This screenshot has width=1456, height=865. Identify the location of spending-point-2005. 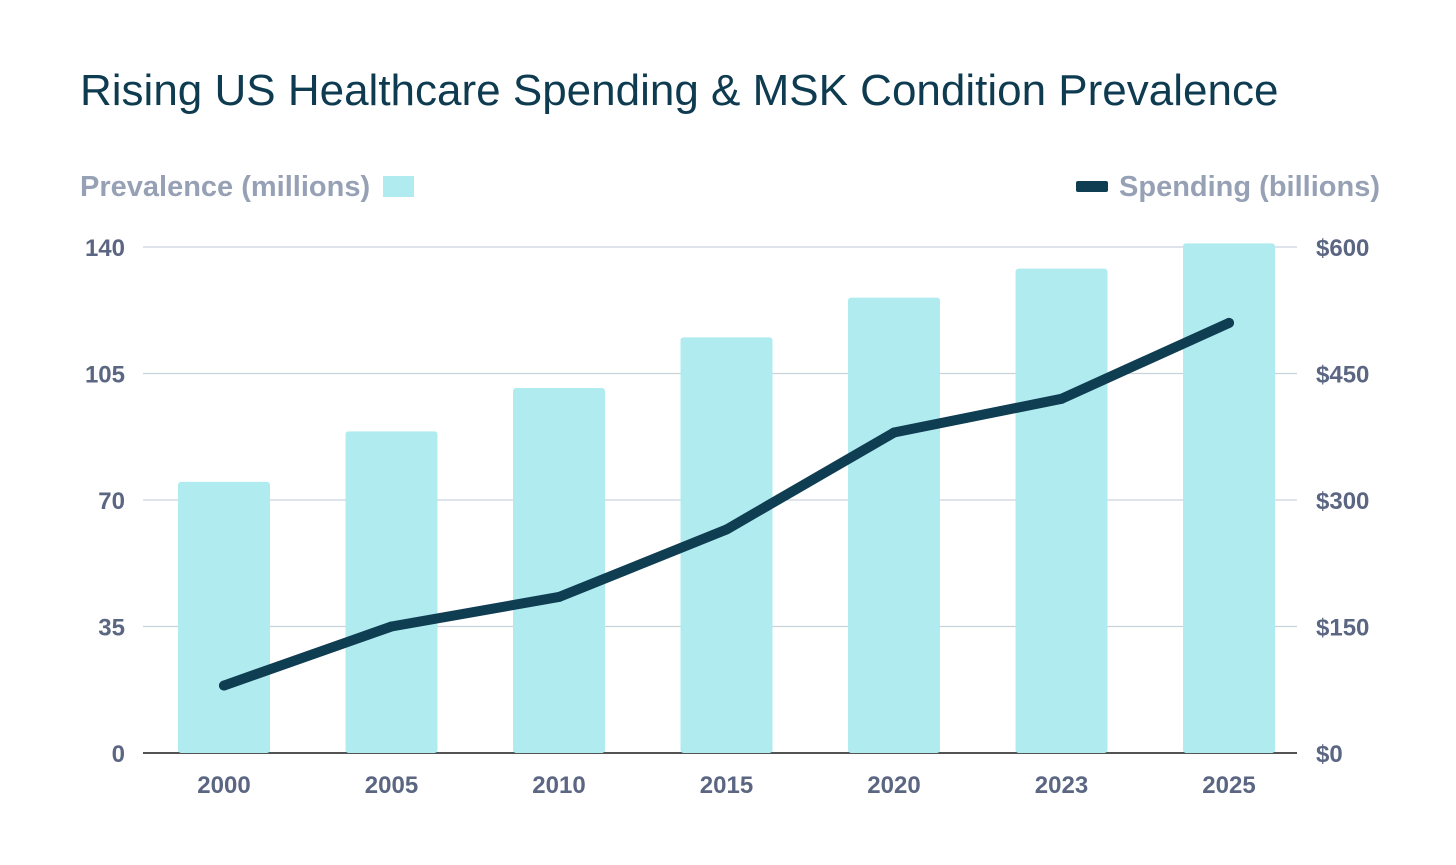
(391, 626).